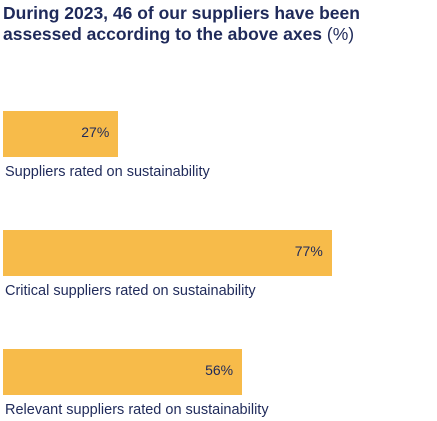 This screenshot has height=421, width=437. I want to click on bar-track: 56%, so click(216, 372).